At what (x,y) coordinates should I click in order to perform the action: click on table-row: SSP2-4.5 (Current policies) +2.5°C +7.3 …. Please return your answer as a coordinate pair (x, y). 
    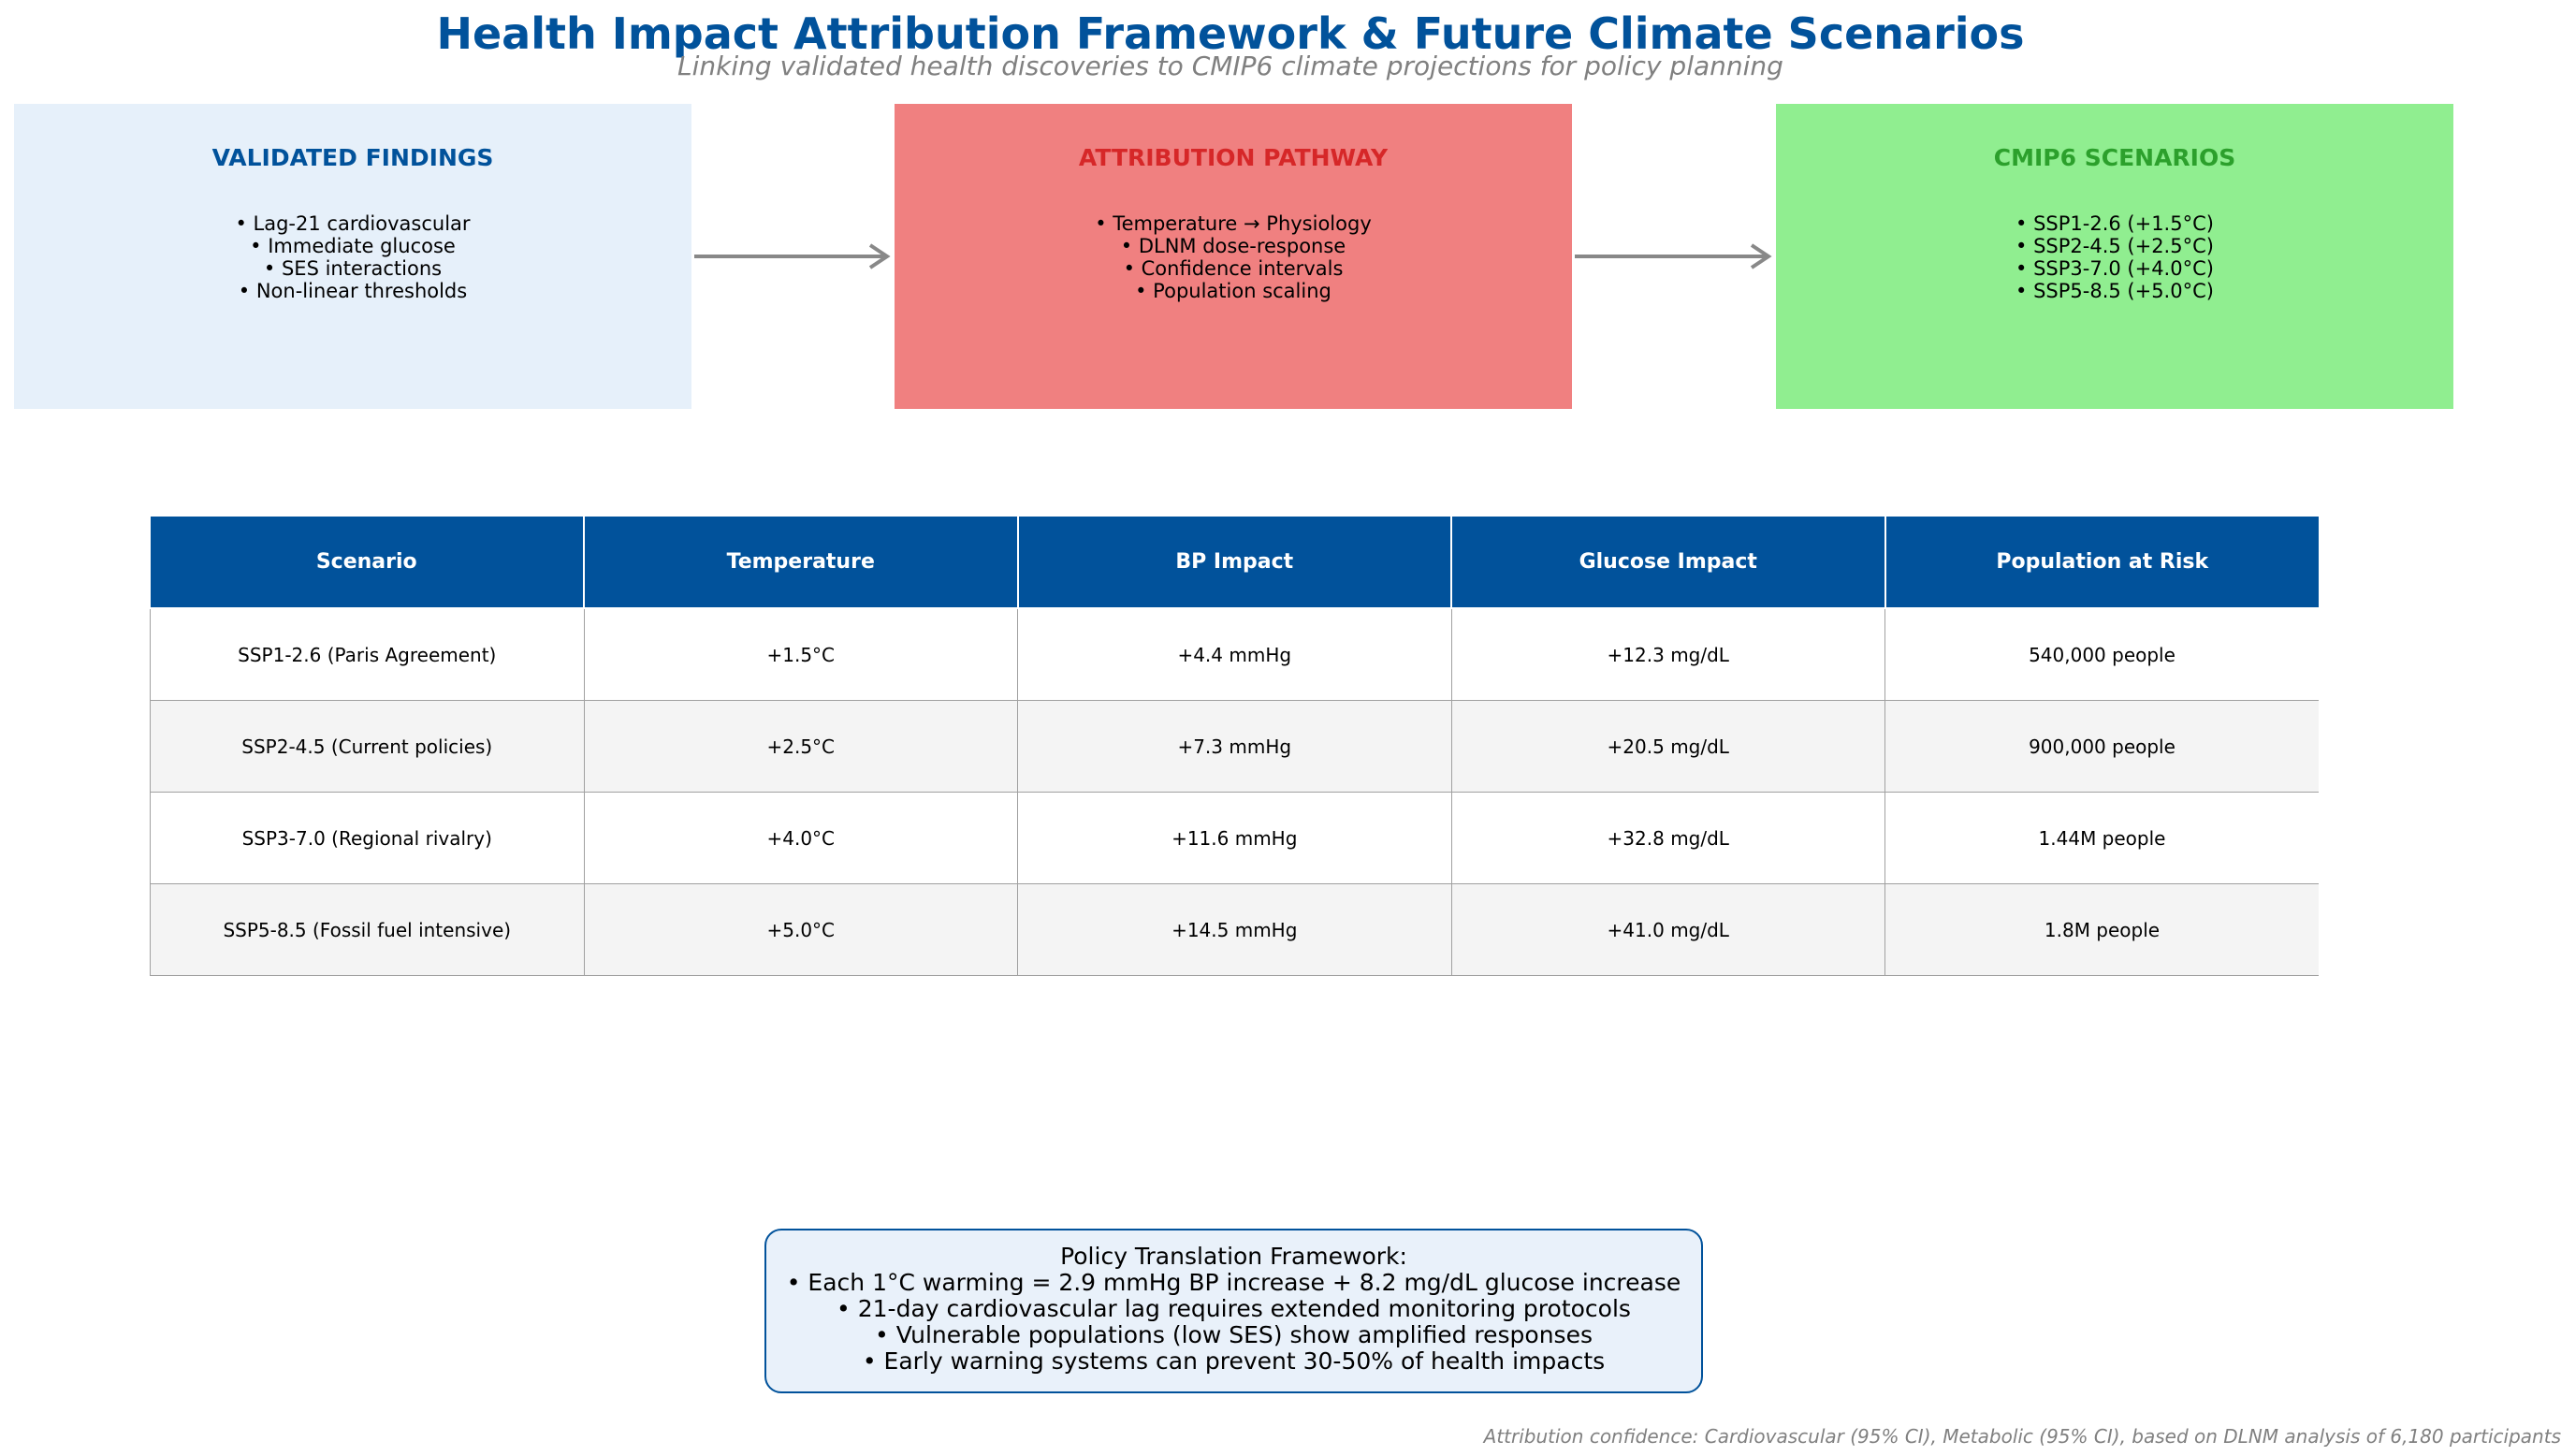
    Looking at the image, I should click on (1234, 746).